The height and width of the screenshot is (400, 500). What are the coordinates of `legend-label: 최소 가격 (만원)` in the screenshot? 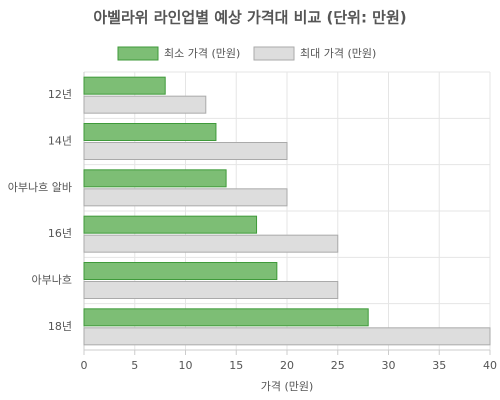 It's located at (202, 53).